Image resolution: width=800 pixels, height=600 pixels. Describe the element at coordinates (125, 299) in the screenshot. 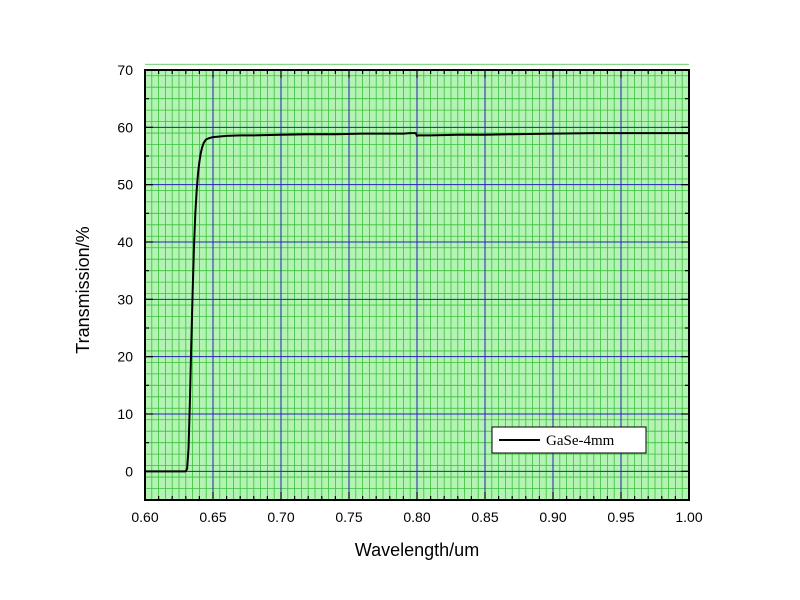

I see `y-tick-label: 30` at that location.